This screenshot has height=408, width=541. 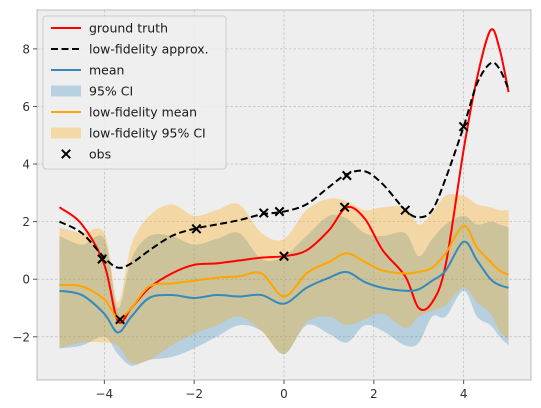 I want to click on x-axis-ticks: −4 −2 0 2 4, so click(x=282, y=390).